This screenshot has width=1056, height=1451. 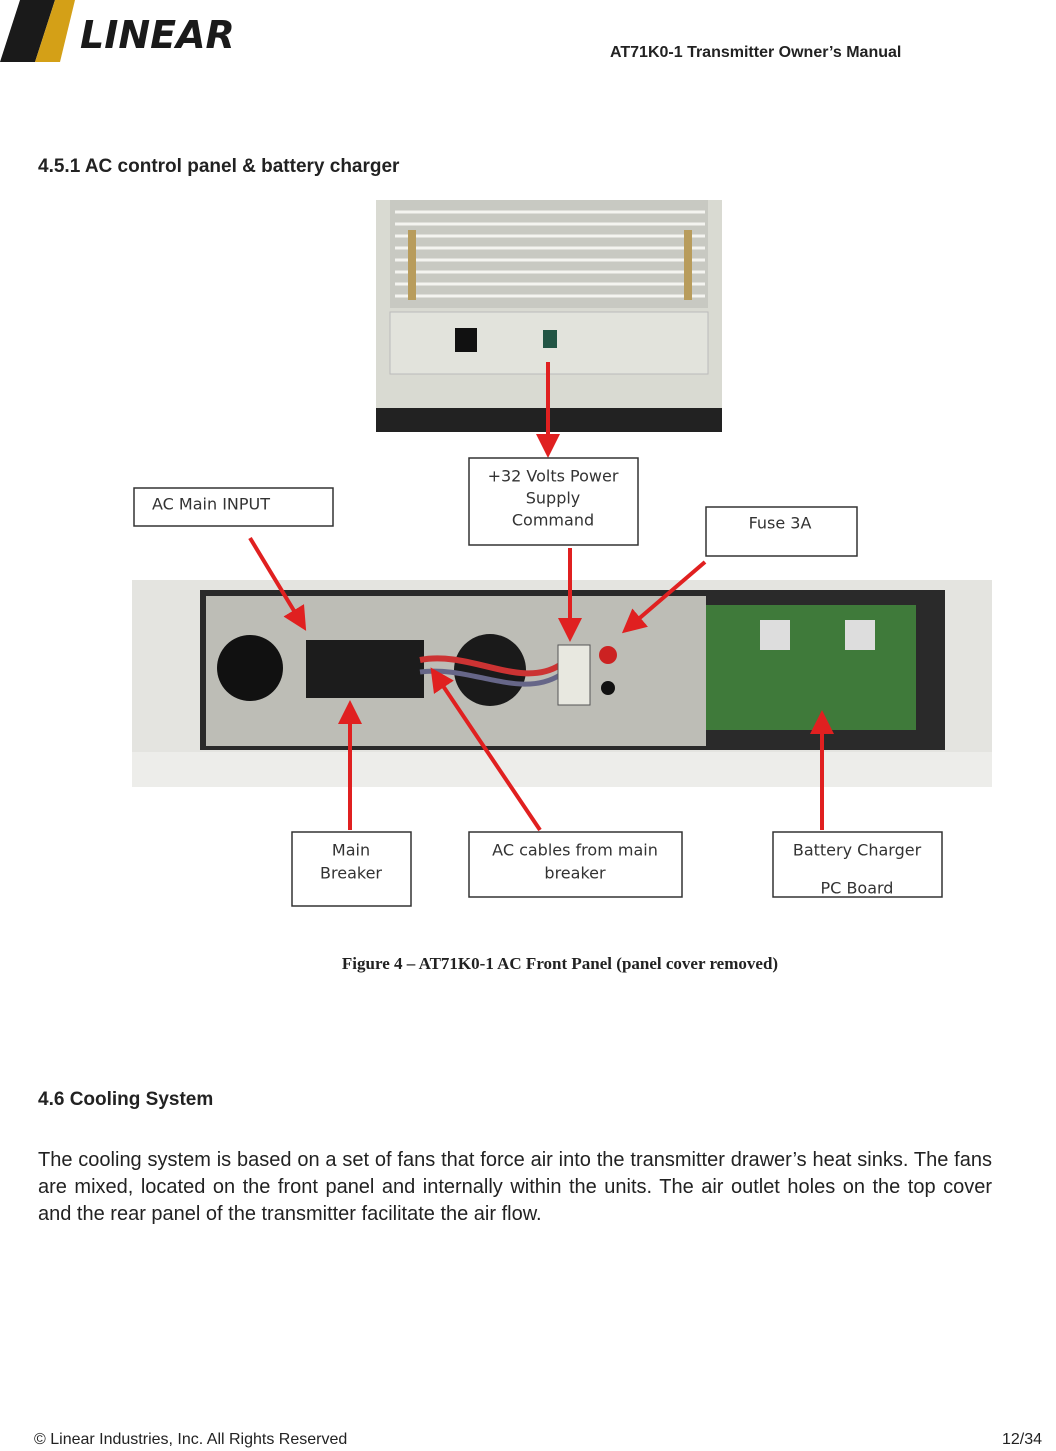 I want to click on callout: +32 Volts Power Supply Command, so click(x=553, y=501).